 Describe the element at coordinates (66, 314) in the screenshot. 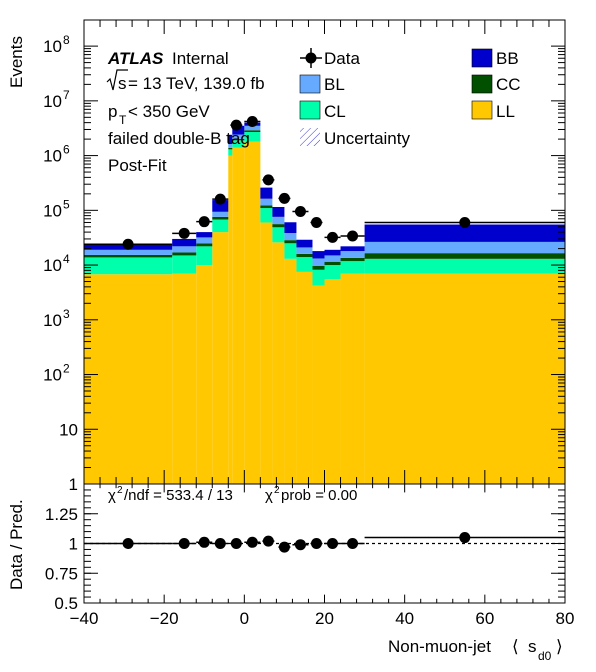

I see `y-tick-exponent-3: 3` at that location.